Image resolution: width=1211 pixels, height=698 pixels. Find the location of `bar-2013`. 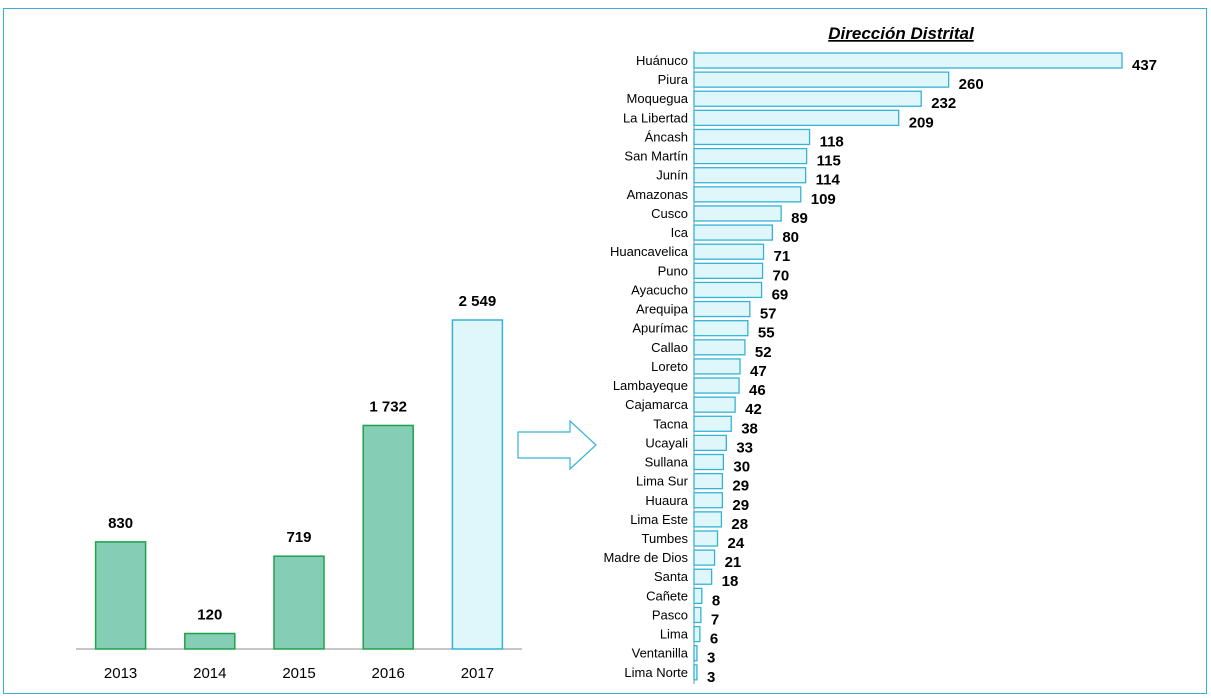

bar-2013 is located at coordinates (120, 595).